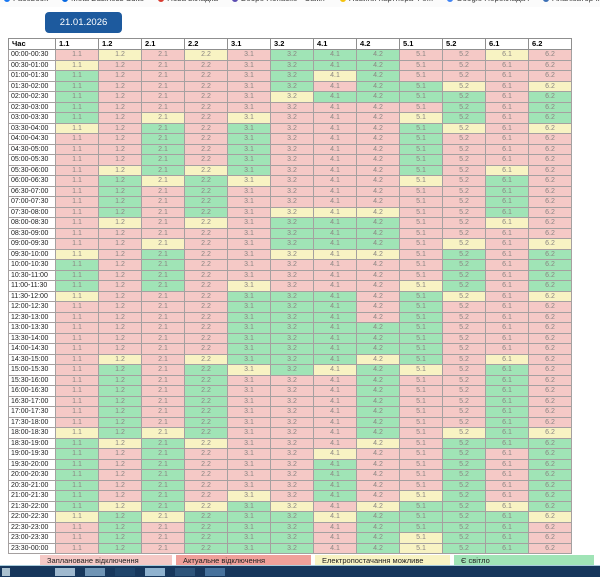  What do you see at coordinates (292, 44) in the screenshot?
I see `column-header: 3.2` at bounding box center [292, 44].